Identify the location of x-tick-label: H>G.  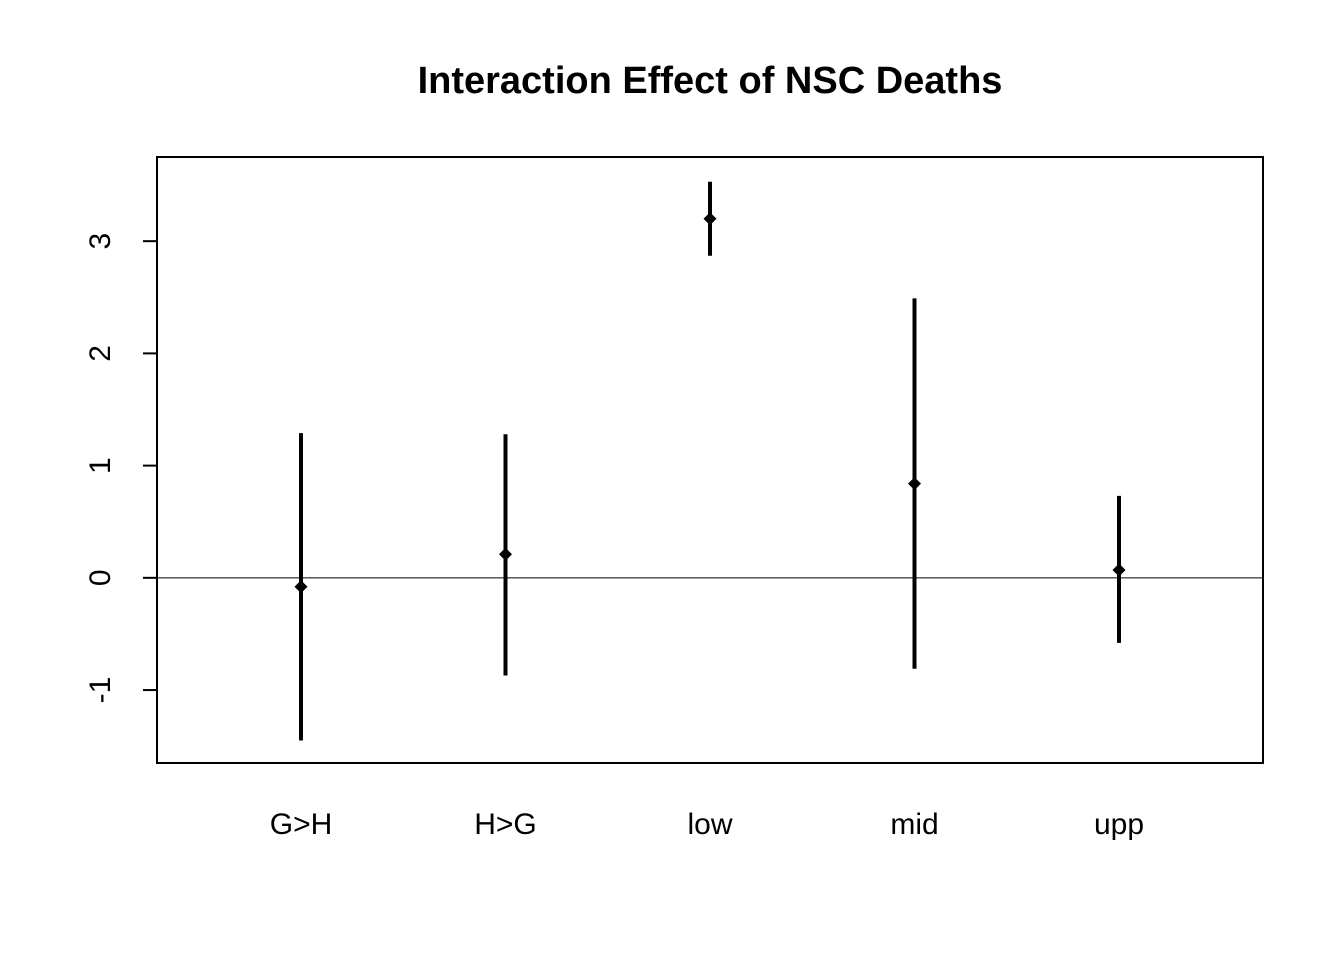
(505, 824).